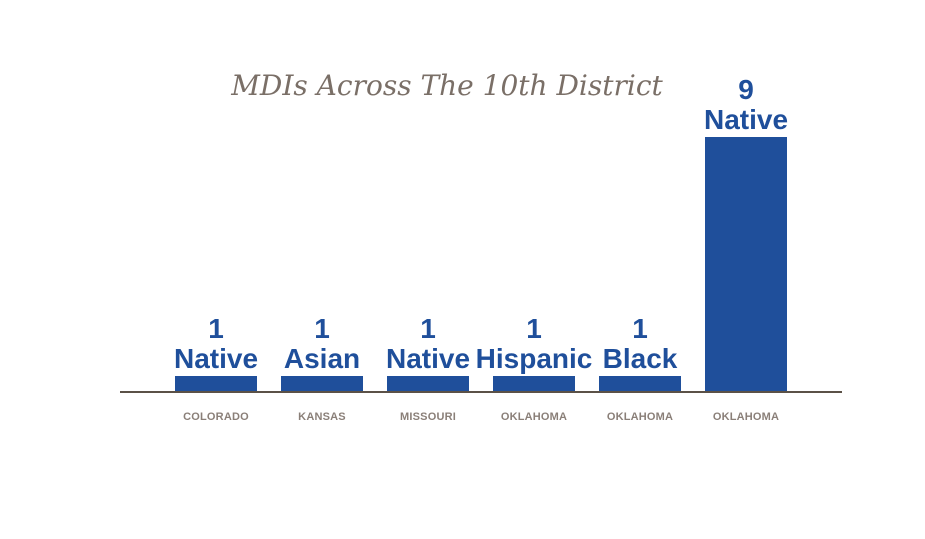 The width and height of the screenshot is (925, 539). I want to click on category-label: COLORADO, so click(216, 417).